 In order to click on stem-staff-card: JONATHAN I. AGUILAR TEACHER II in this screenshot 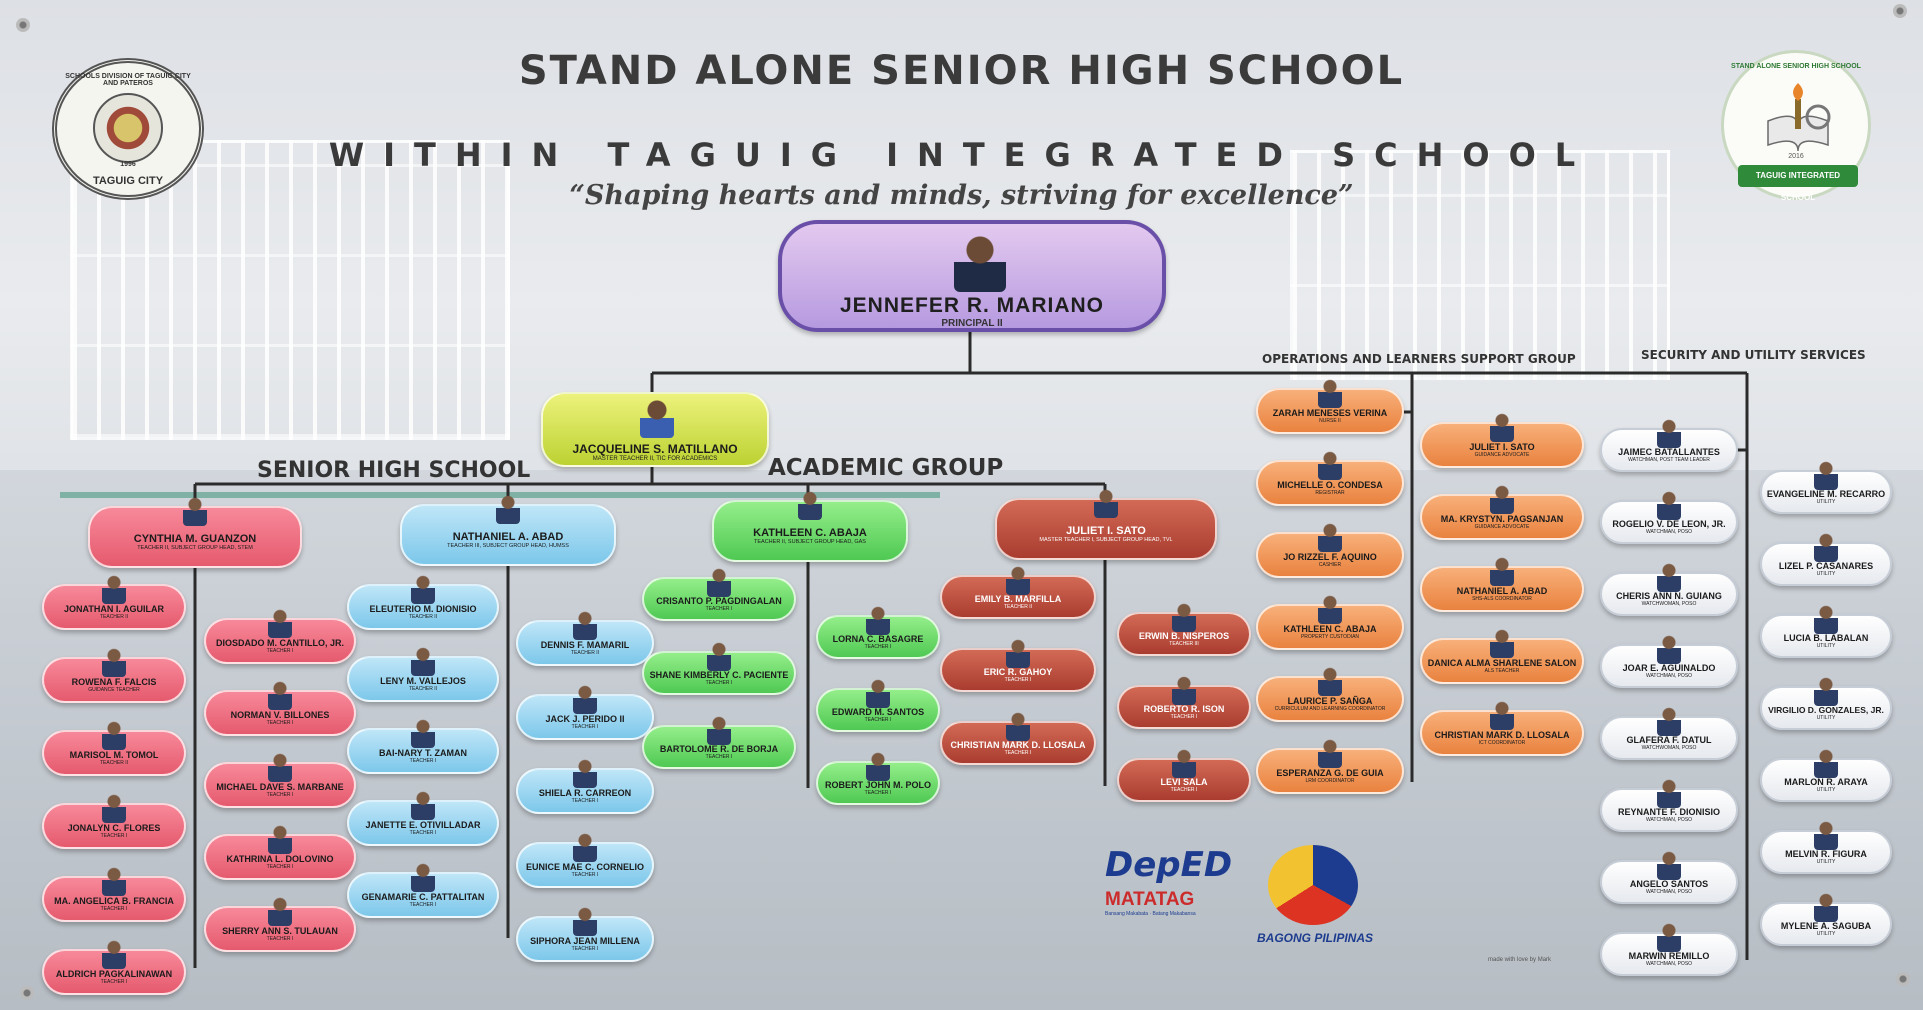, I will do `click(114, 602)`.